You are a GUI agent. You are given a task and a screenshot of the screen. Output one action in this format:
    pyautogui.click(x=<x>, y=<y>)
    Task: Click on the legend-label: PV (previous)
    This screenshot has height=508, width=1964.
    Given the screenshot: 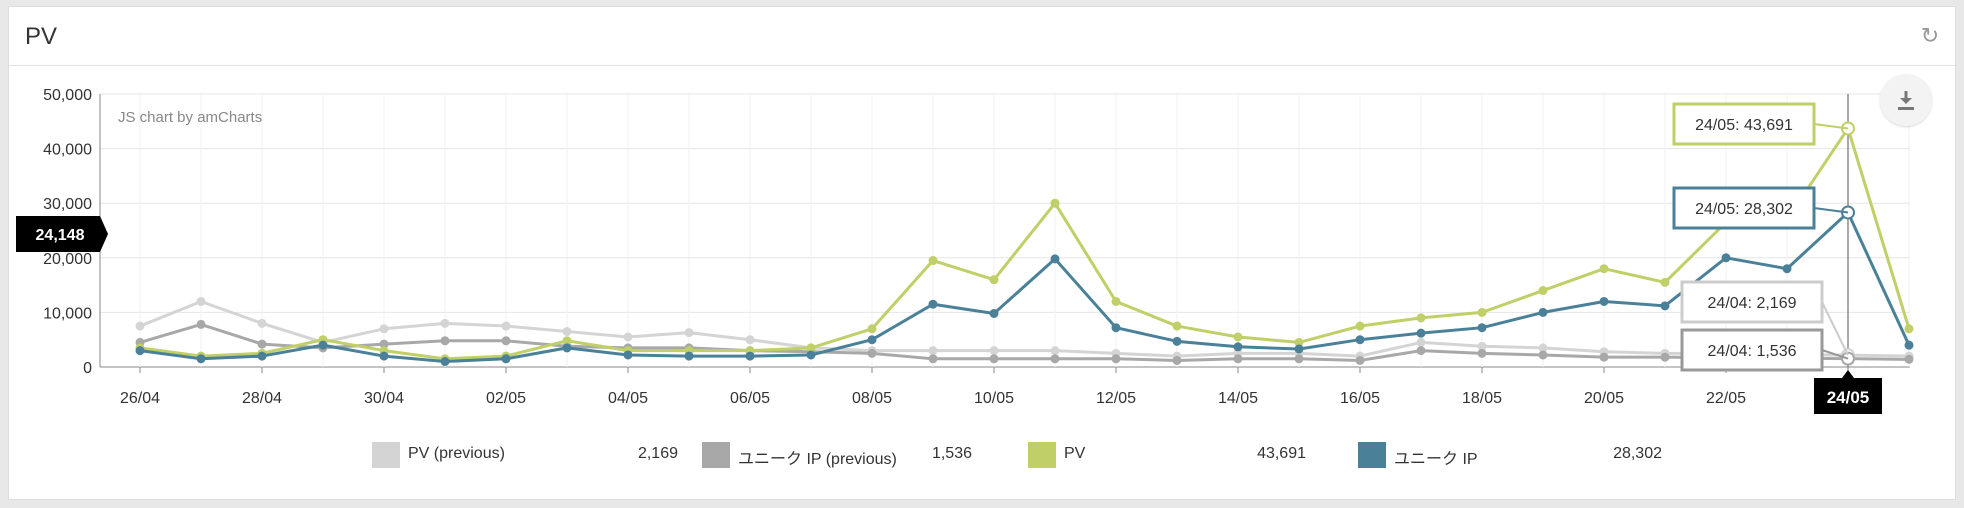 What is the action you would take?
    pyautogui.click(x=456, y=453)
    